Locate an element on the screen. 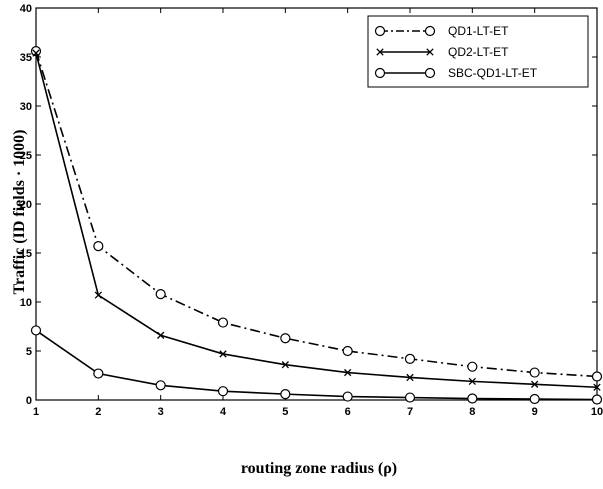 The image size is (603, 489). legend: QD1-LT-ET QD2-LT-ET SBC-QD1-LT-ET is located at coordinates (478, 51).